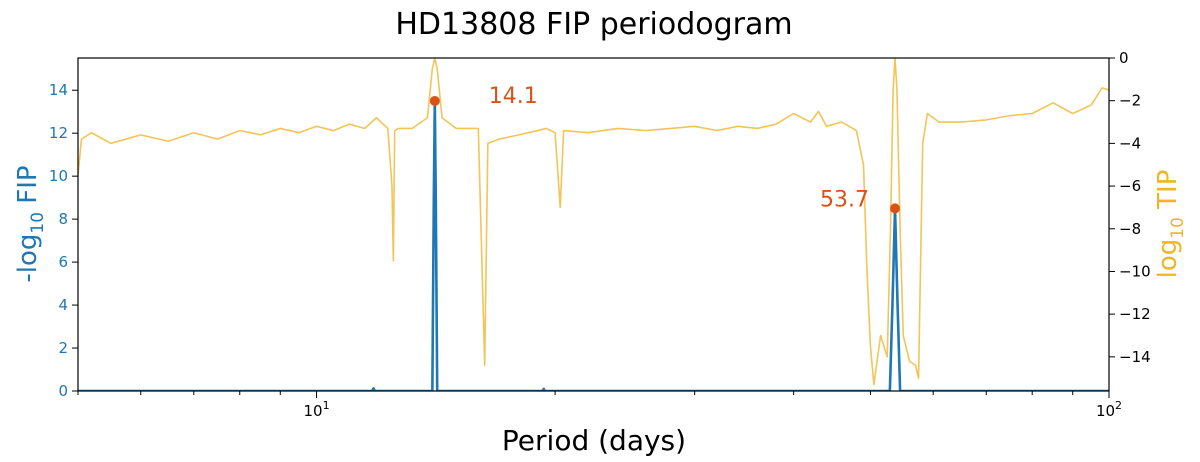  I want to click on right-tick-label: −8, so click(1130, 229).